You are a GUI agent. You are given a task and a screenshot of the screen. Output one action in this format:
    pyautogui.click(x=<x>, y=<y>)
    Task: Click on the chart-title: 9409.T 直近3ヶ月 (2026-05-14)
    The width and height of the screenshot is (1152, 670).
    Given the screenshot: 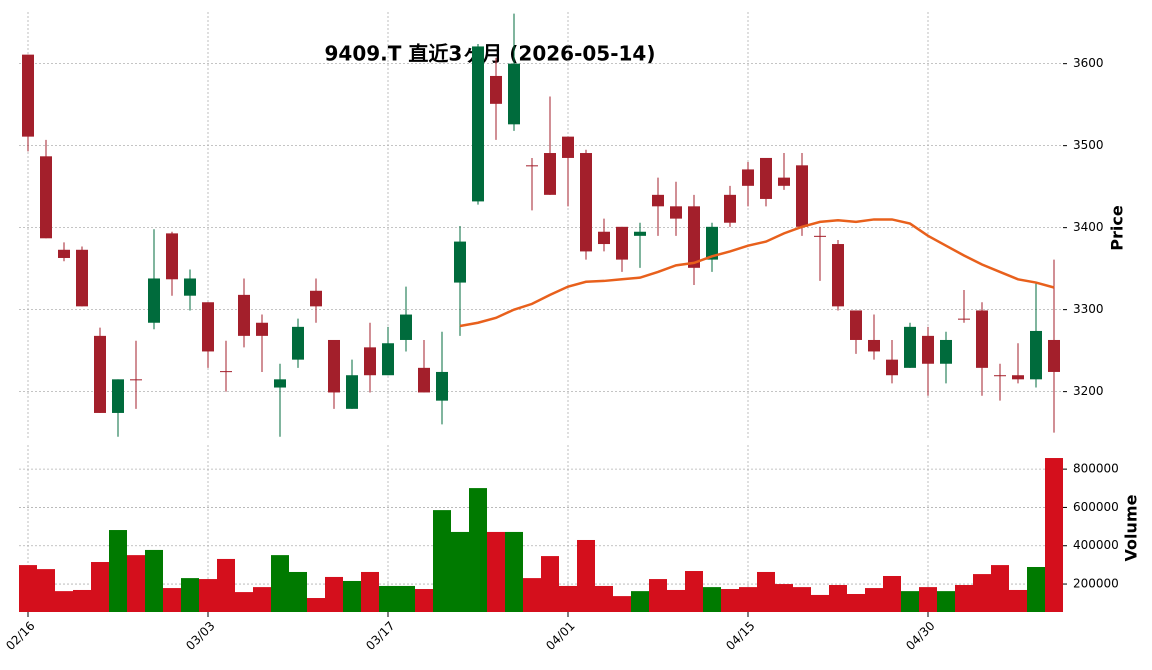 What is the action you would take?
    pyautogui.click(x=490, y=54)
    